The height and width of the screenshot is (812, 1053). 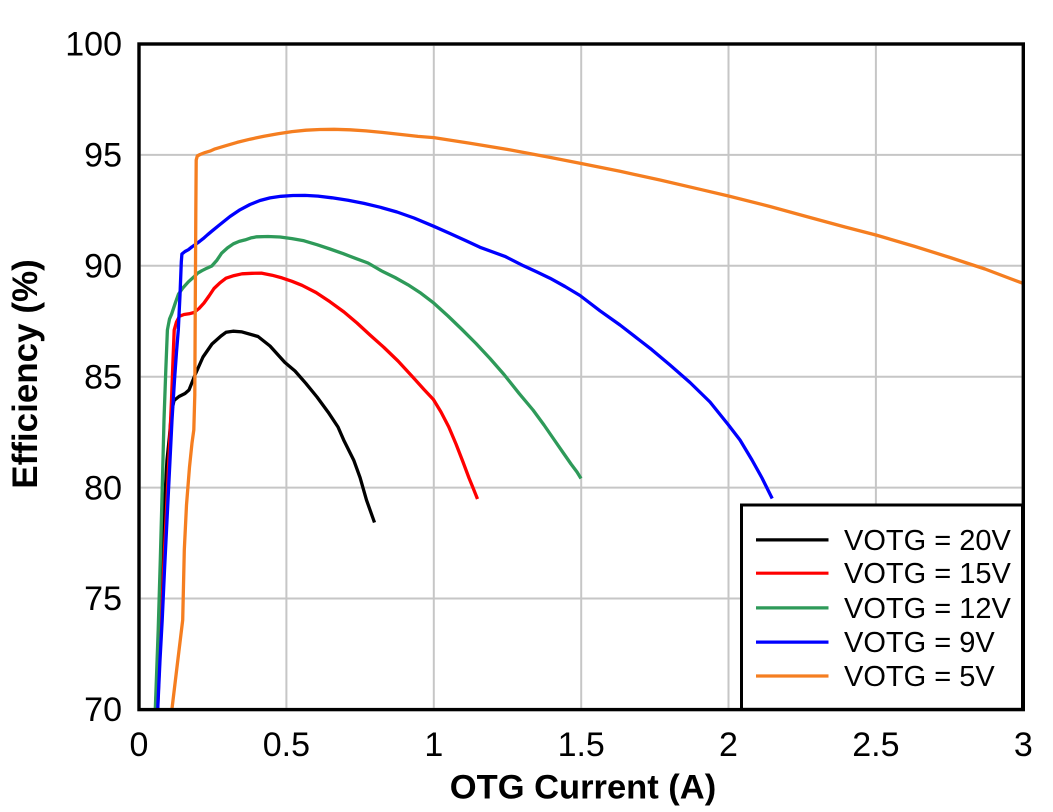 I want to click on svg-text: 2.5, so click(x=875, y=745).